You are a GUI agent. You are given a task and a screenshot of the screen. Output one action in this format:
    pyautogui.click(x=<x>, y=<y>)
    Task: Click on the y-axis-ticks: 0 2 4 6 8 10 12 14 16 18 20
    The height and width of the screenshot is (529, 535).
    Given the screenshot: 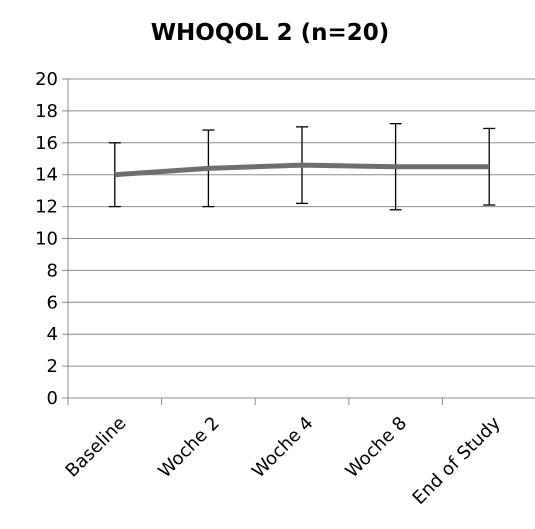 What is the action you would take?
    pyautogui.click(x=51, y=239)
    